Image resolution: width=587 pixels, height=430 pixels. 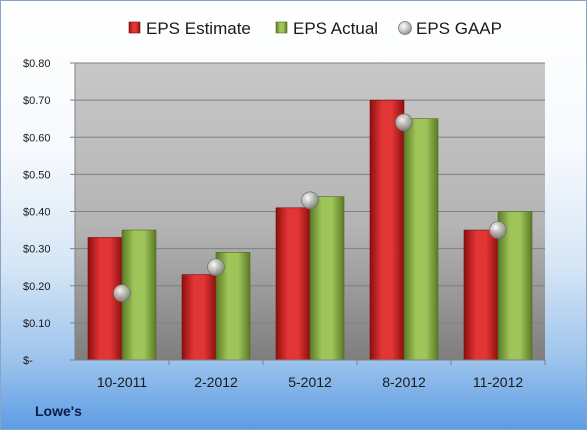 What do you see at coordinates (37, 213) in the screenshot?
I see `y-tick-label: $0.40` at bounding box center [37, 213].